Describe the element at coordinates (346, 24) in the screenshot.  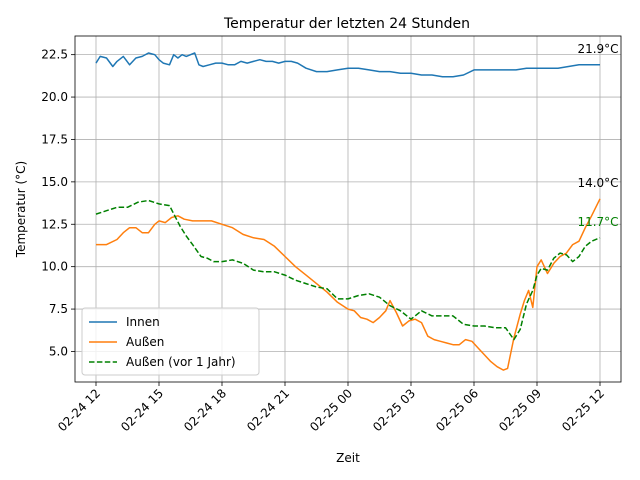
I see `chart-title: Temperatur der letzten 24 Stunden` at that location.